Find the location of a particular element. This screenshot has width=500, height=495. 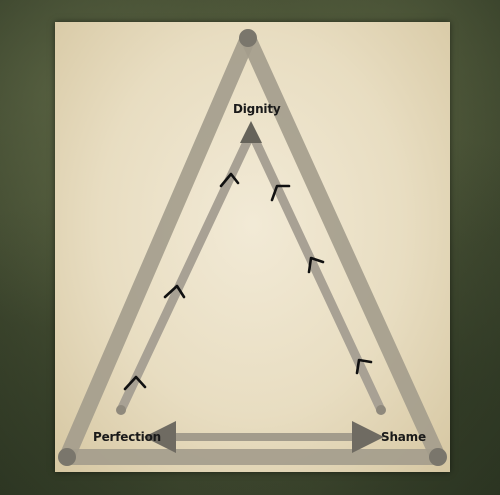

perfection-label: Perfection is located at coordinates (127, 437).